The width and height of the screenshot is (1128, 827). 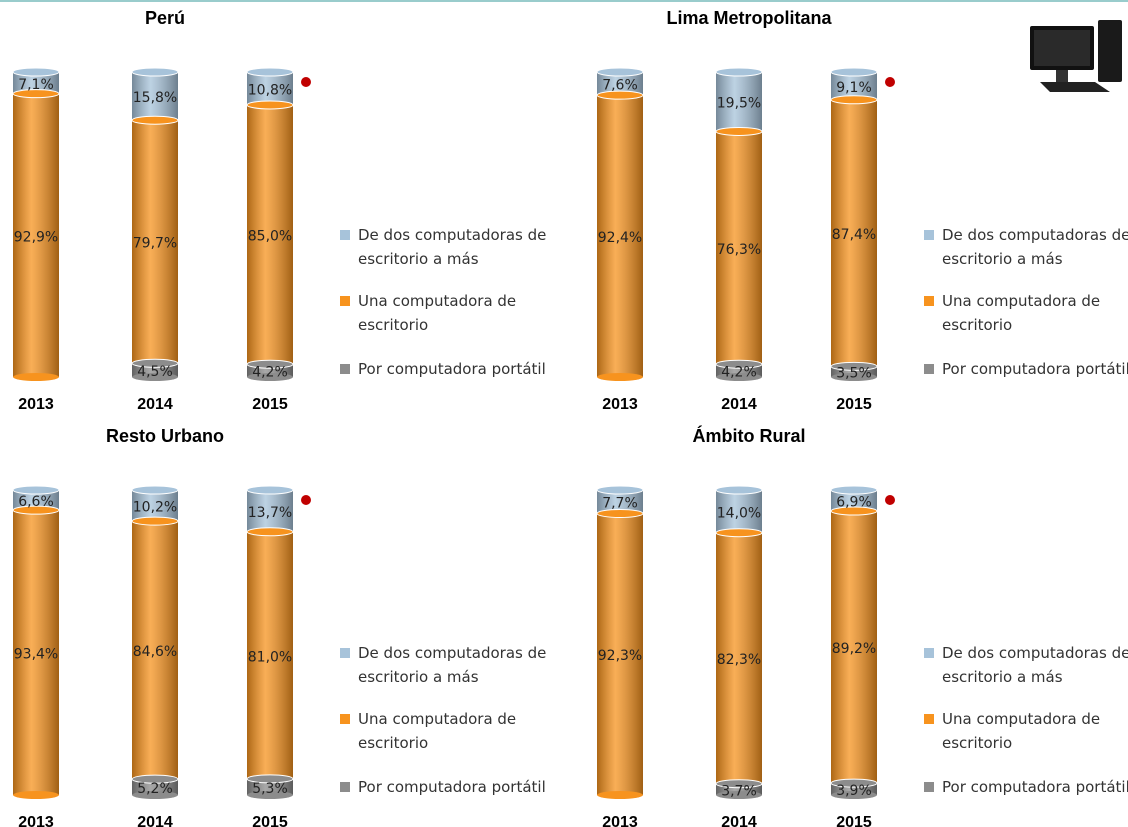 What do you see at coordinates (739, 250) in the screenshot?
I see `value-label: 76,3%` at bounding box center [739, 250].